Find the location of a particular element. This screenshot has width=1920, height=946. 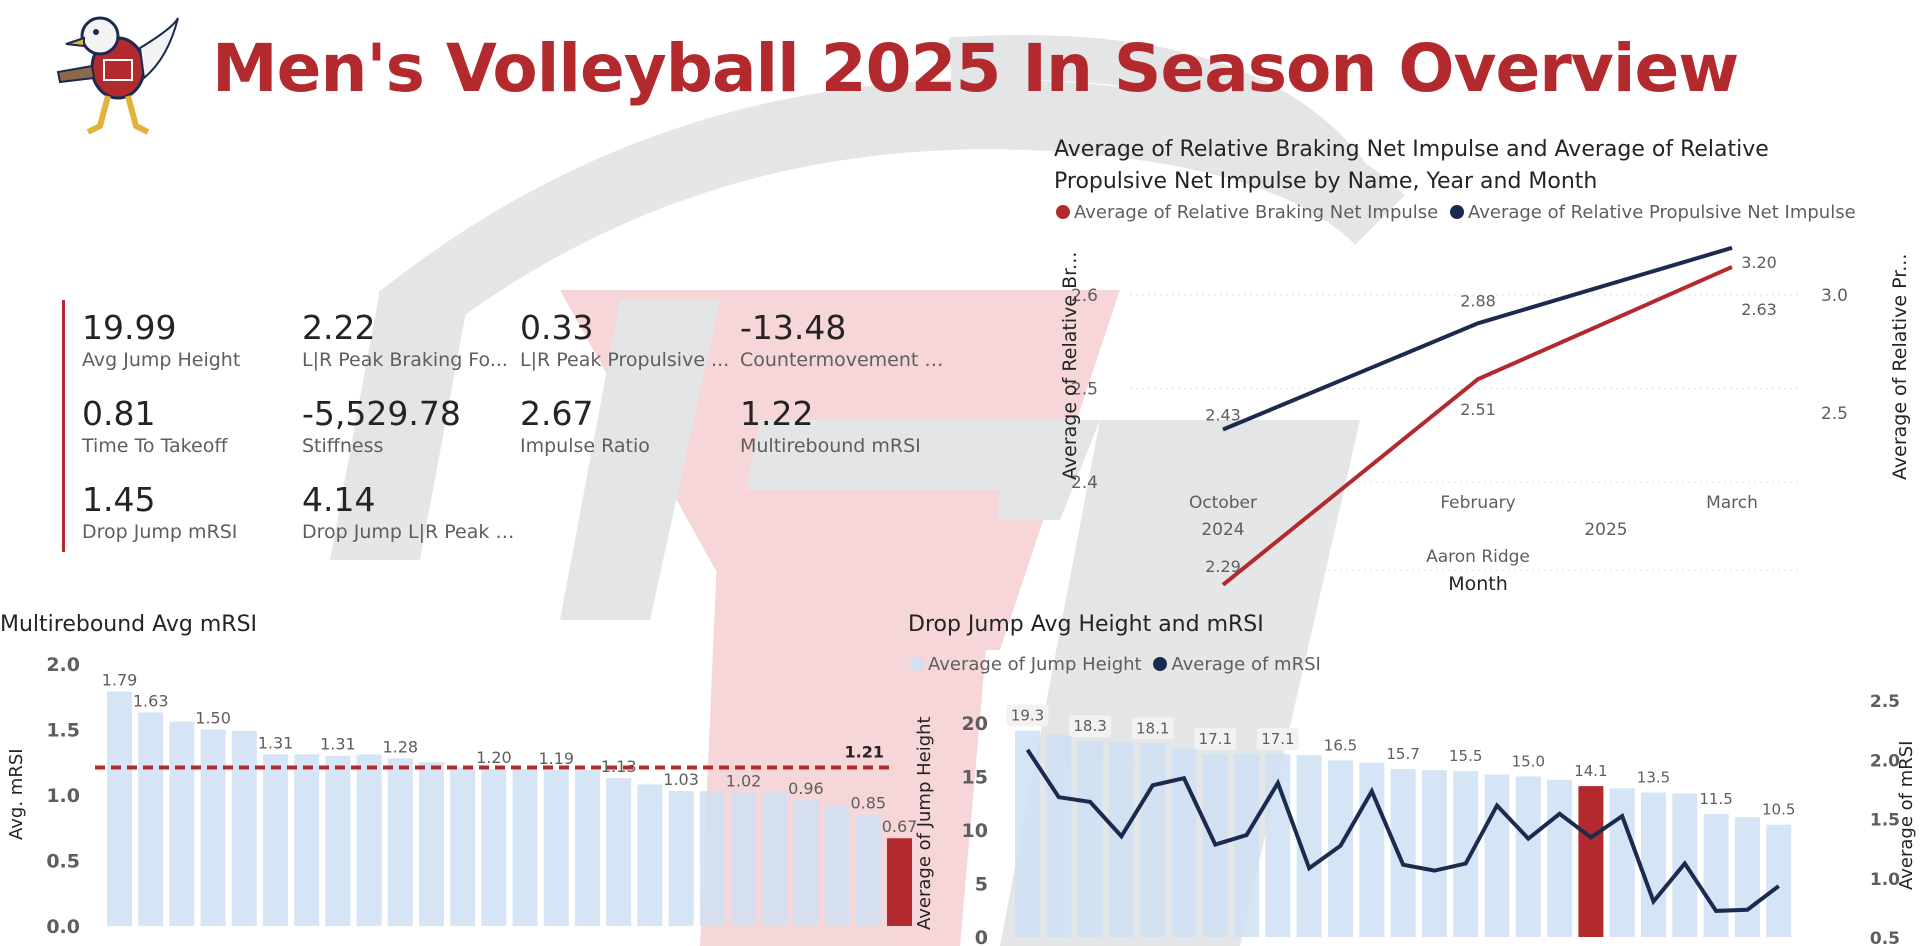

braking-legend-label: Average of Relative Braking Net Impulse is located at coordinates (1256, 212).